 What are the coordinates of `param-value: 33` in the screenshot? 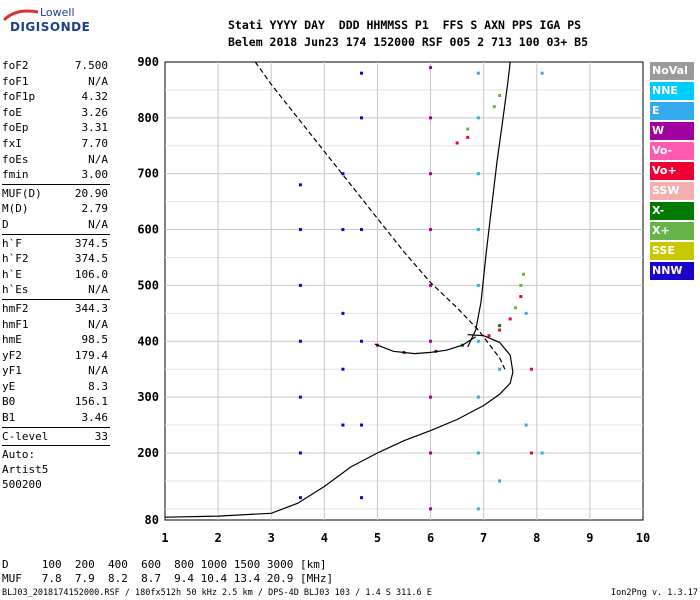 It's located at (101, 436).